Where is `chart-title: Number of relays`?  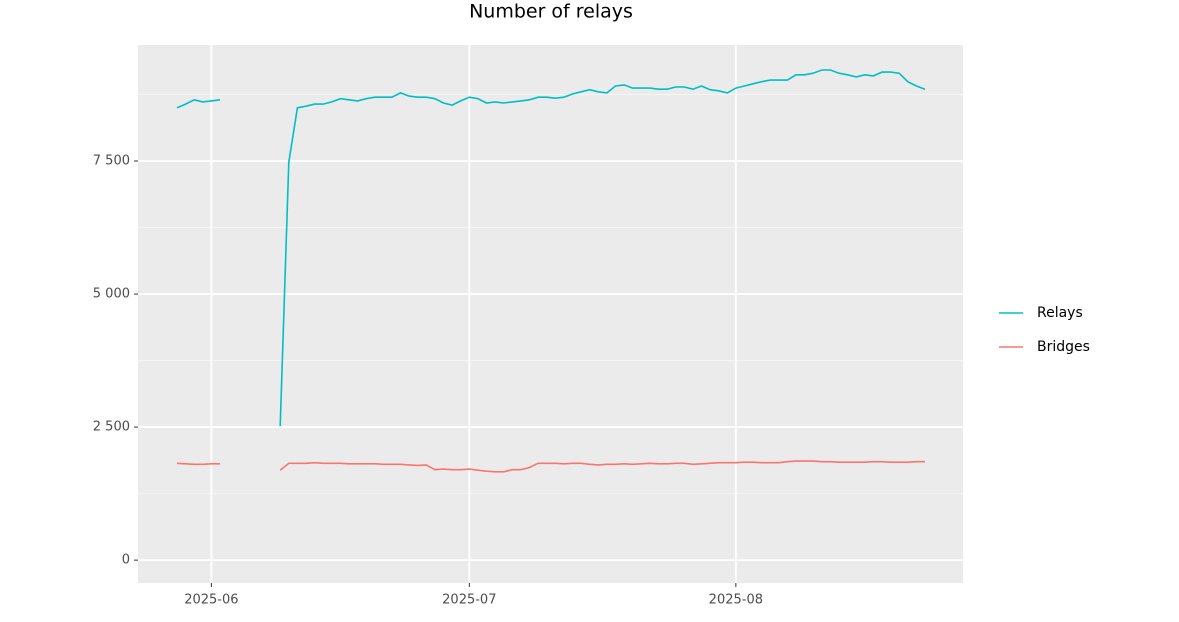 chart-title: Number of relays is located at coordinates (551, 12).